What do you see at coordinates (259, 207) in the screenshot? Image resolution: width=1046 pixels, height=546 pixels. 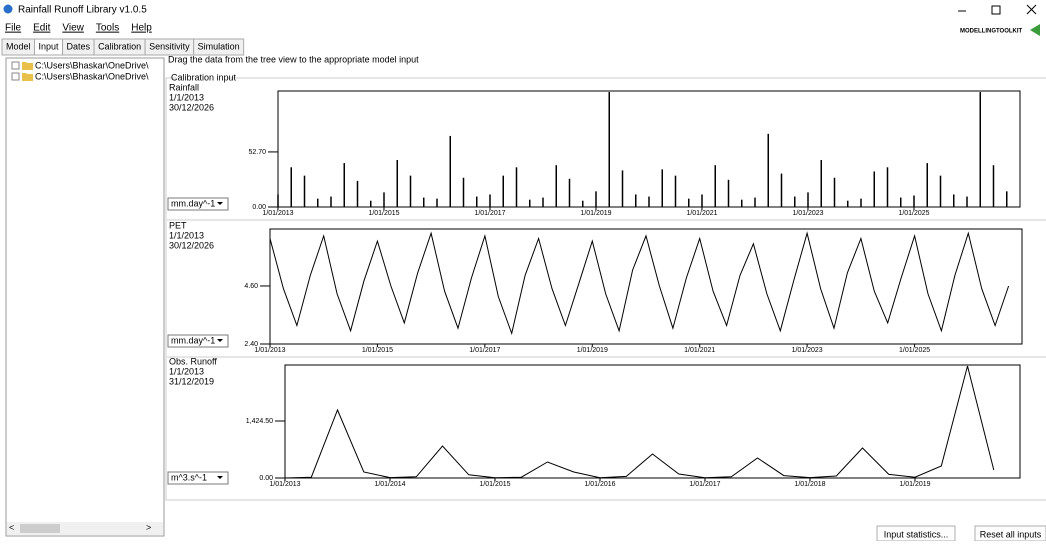 I see `y-tick-label: 0.00` at bounding box center [259, 207].